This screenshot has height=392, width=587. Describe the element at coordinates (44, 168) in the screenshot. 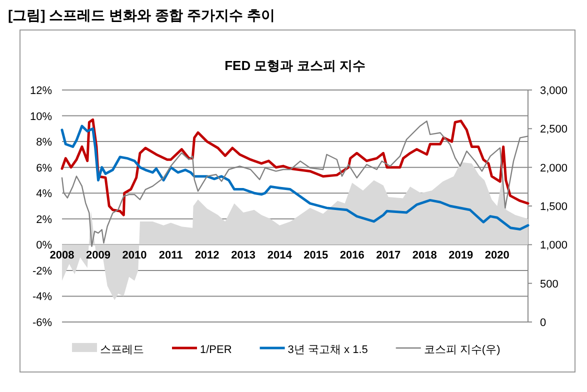

I see `y-tick-label: 6%` at that location.